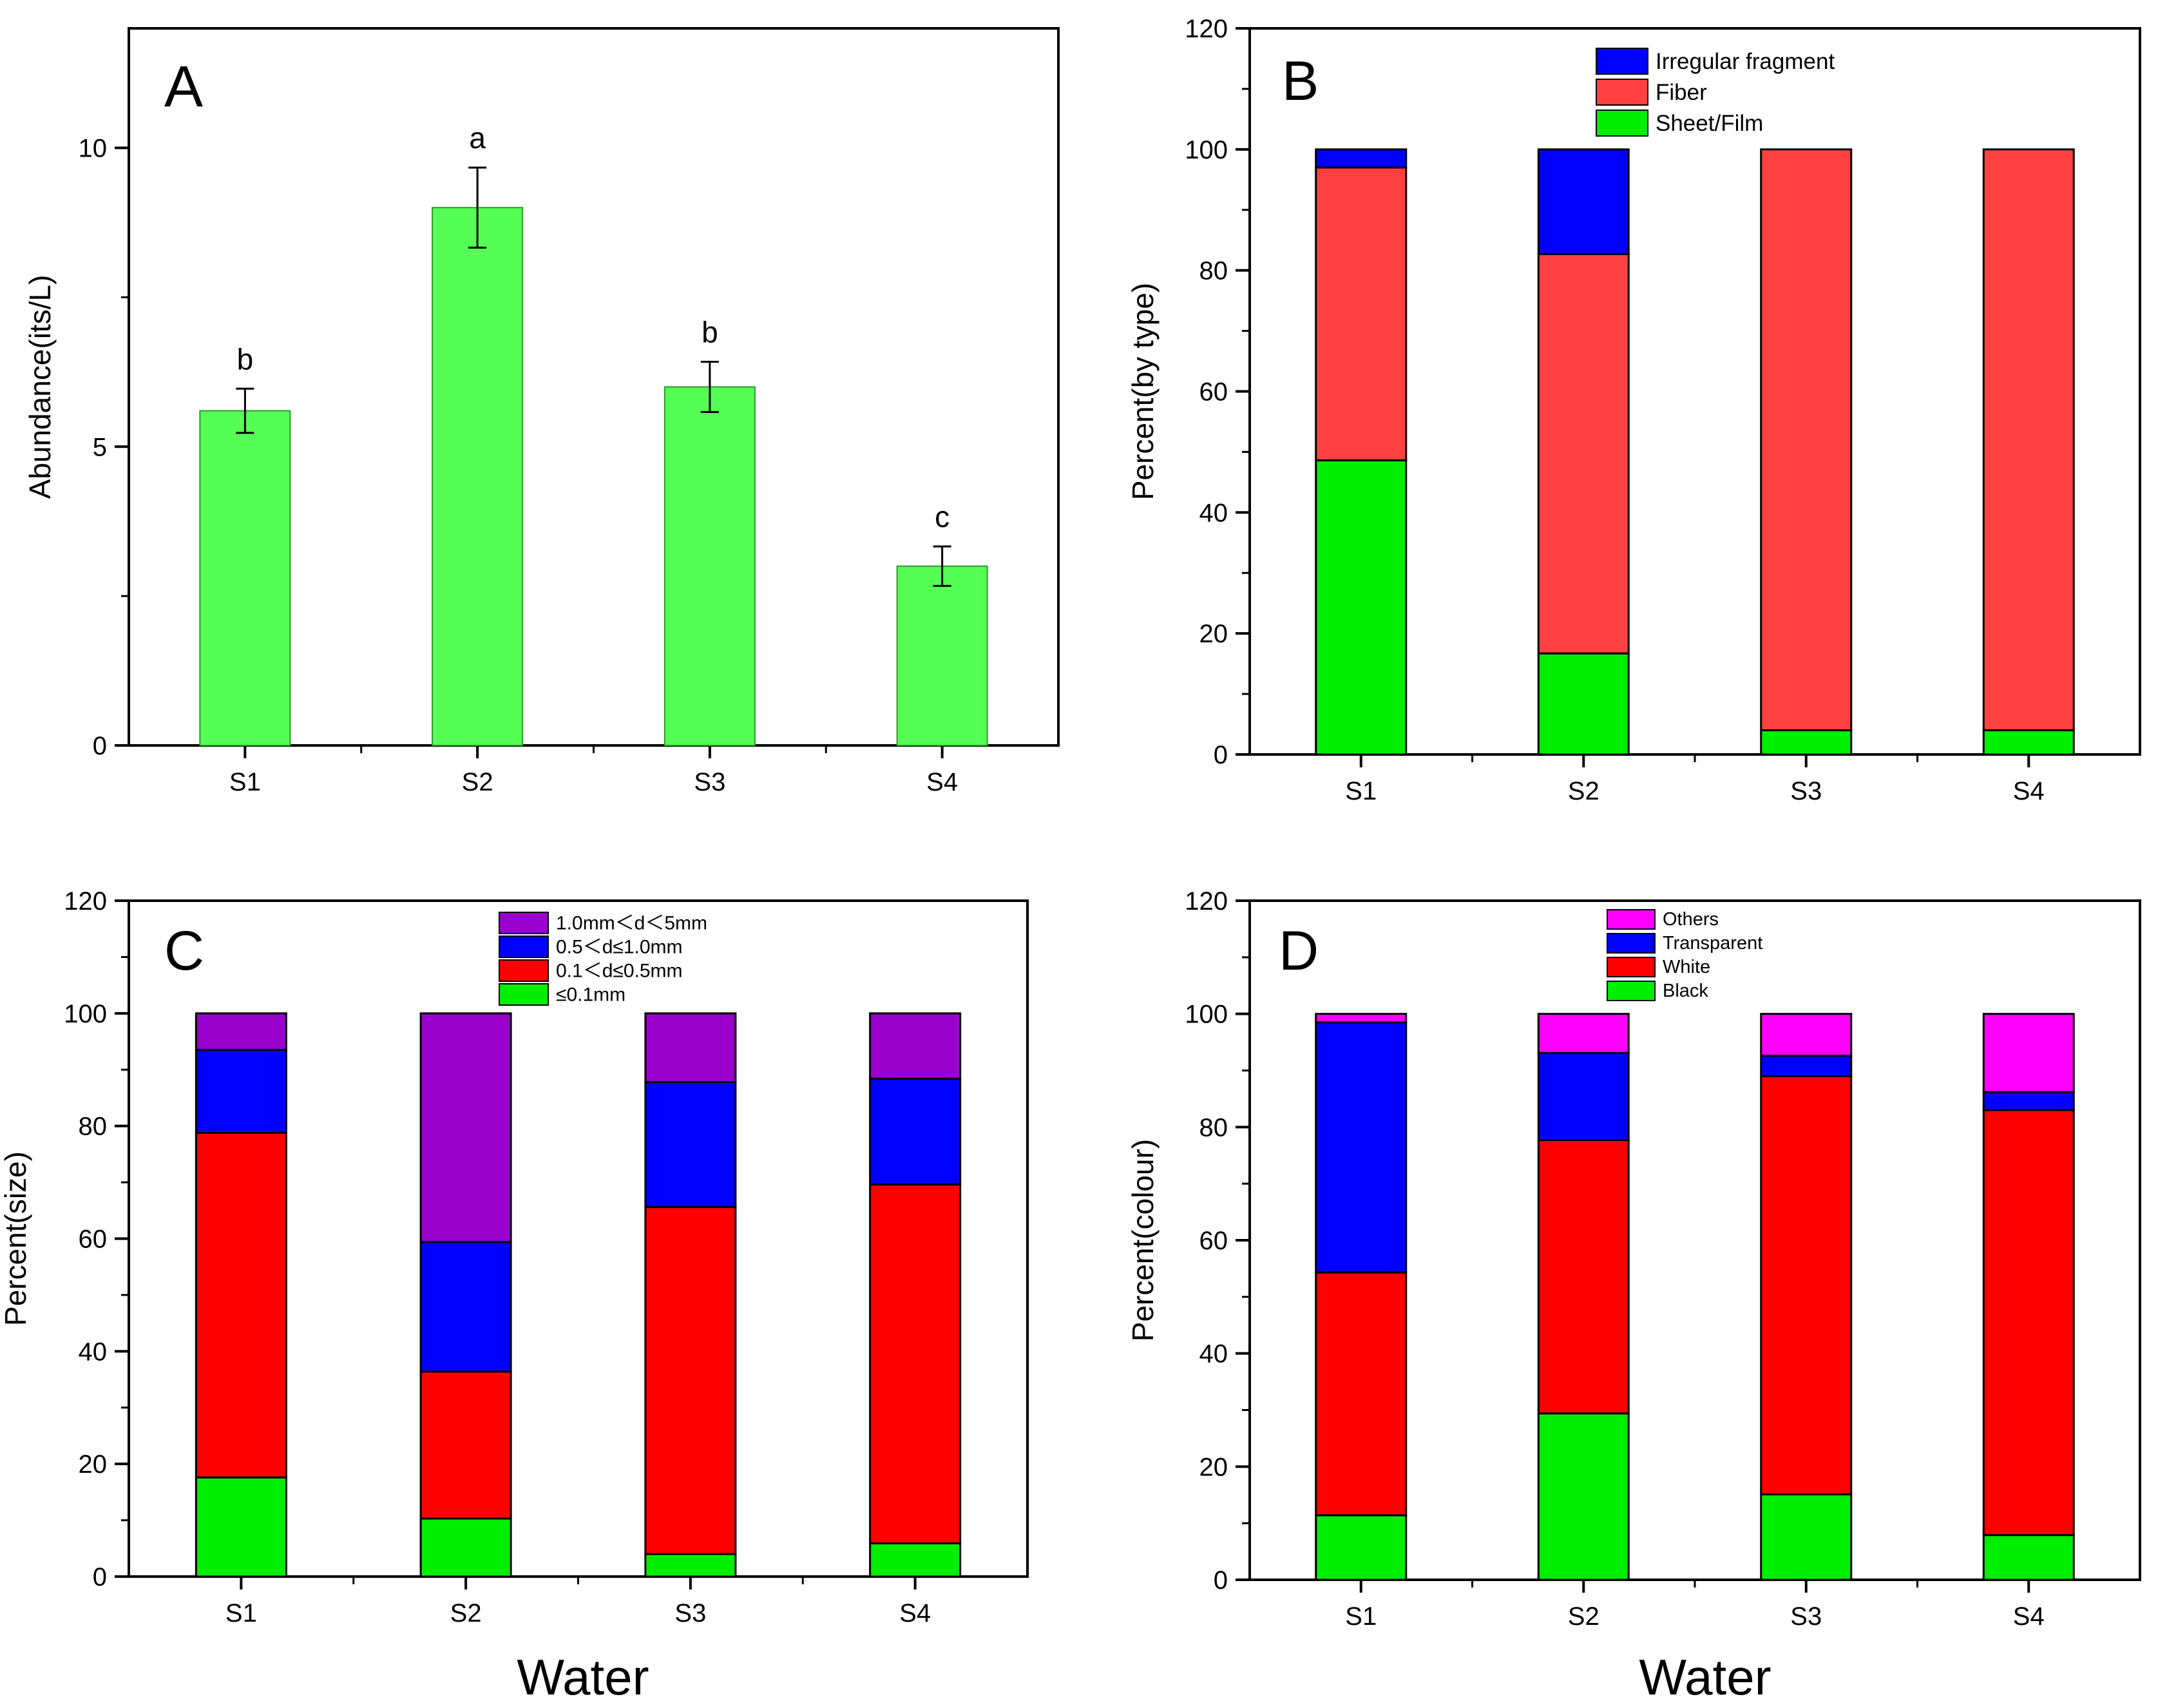 This screenshot has height=1708, width=2158. I want to click on significance-label: c, so click(942, 516).